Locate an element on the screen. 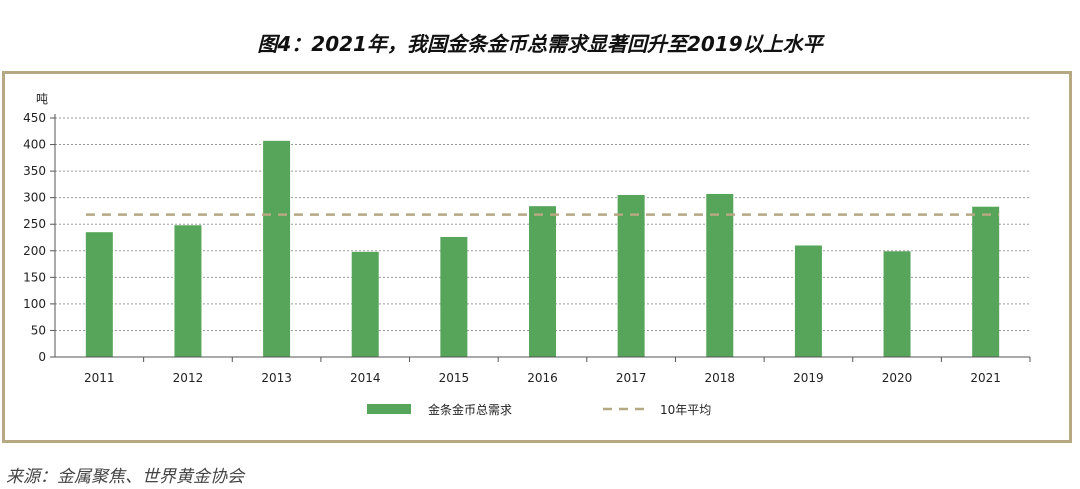 The image size is (1080, 489). x-tick-label: 2021 is located at coordinates (985, 378).